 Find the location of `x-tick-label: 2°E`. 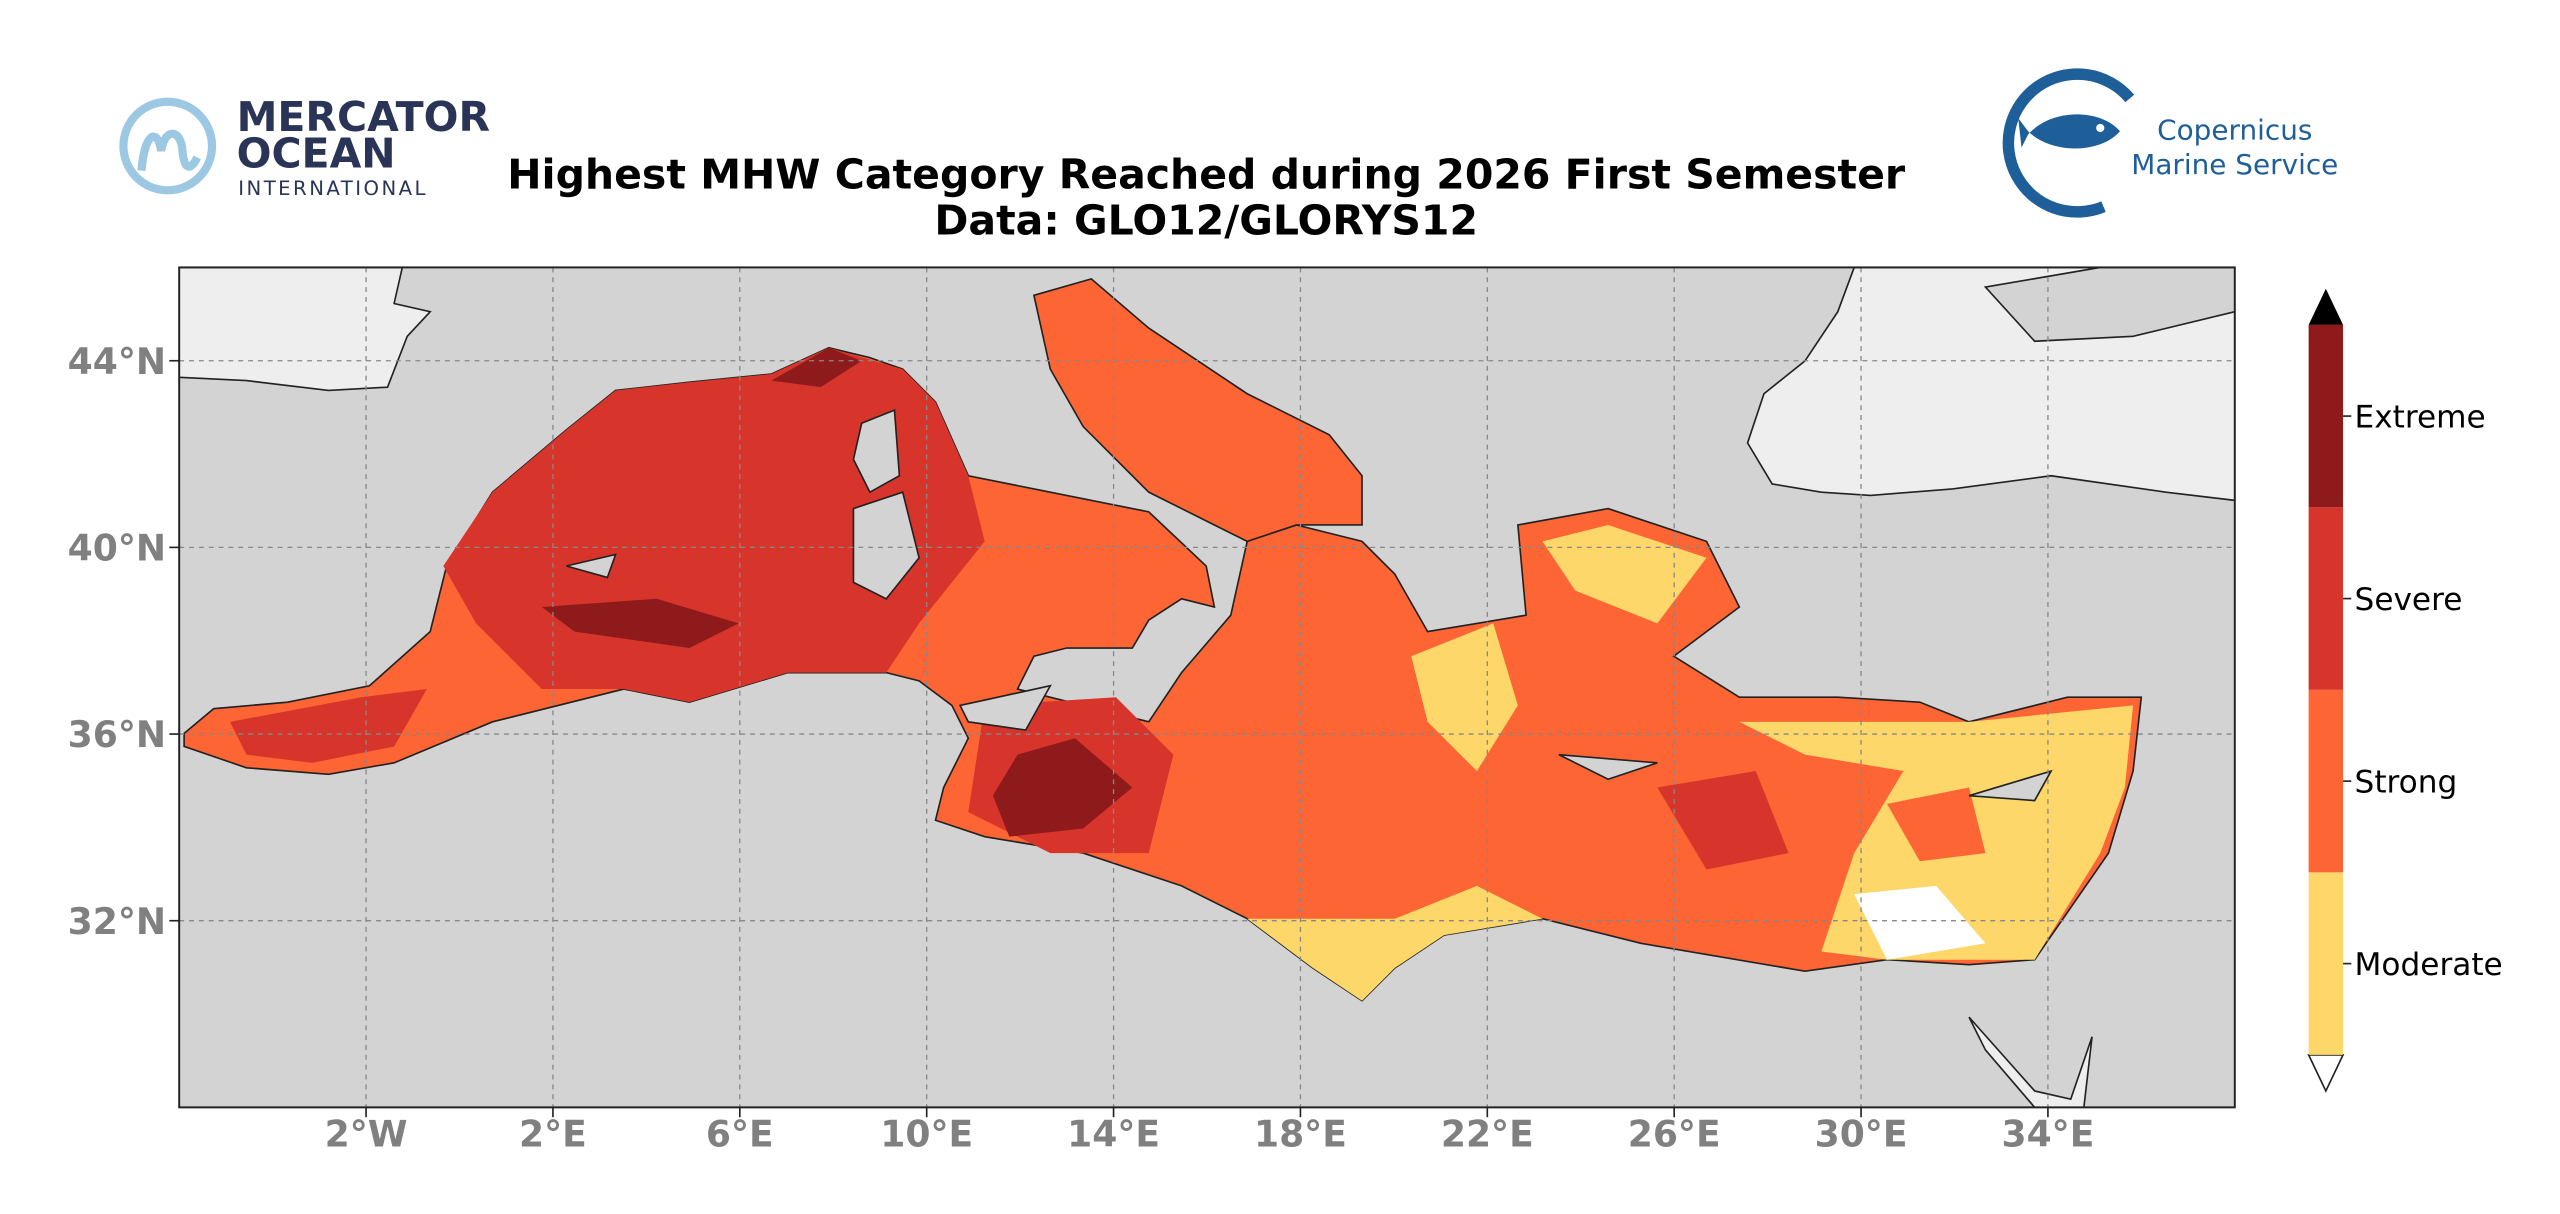

x-tick-label: 2°E is located at coordinates (553, 1135).